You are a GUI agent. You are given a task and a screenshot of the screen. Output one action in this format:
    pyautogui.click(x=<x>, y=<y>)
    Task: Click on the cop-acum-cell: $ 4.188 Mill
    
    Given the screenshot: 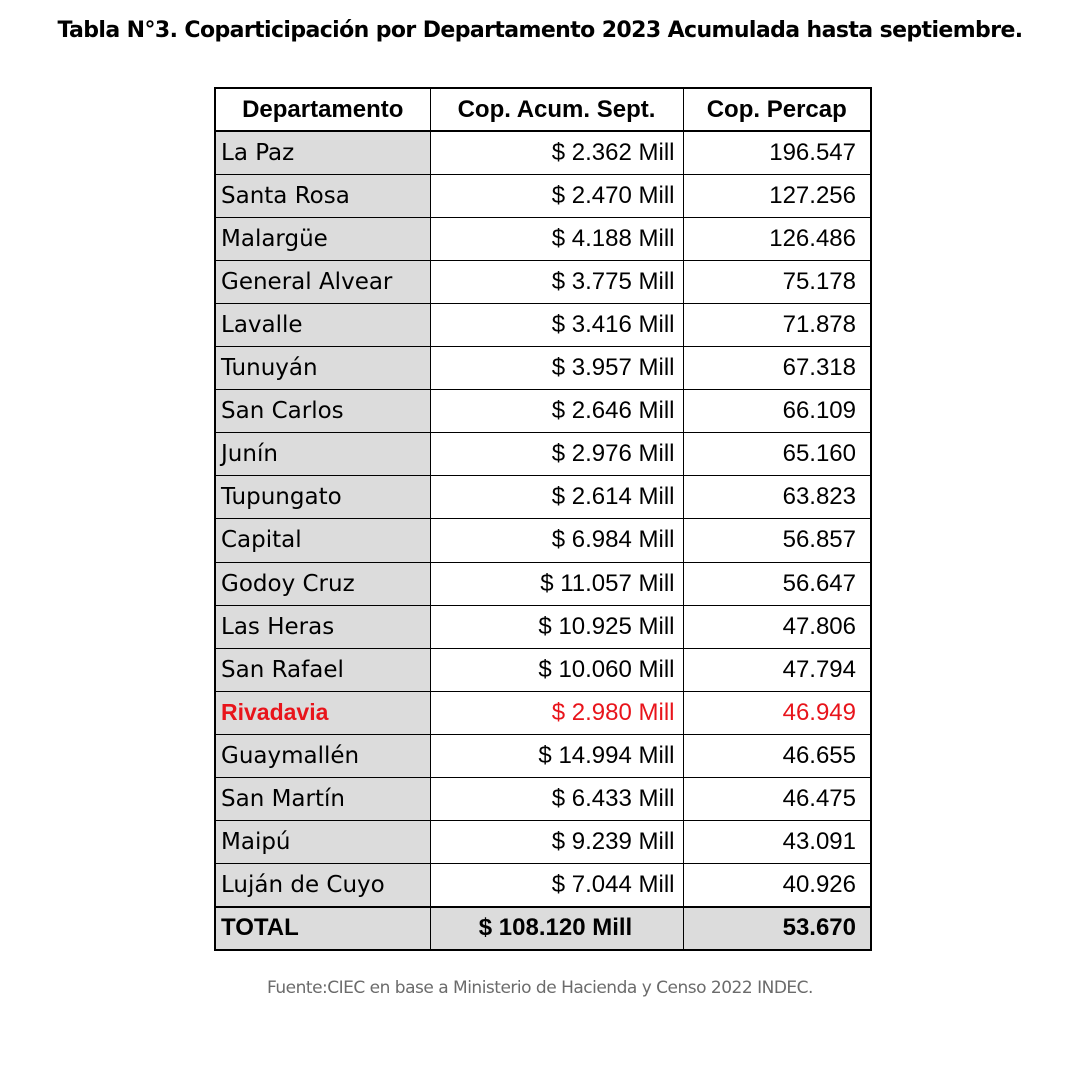 What is the action you would take?
    pyautogui.click(x=556, y=239)
    